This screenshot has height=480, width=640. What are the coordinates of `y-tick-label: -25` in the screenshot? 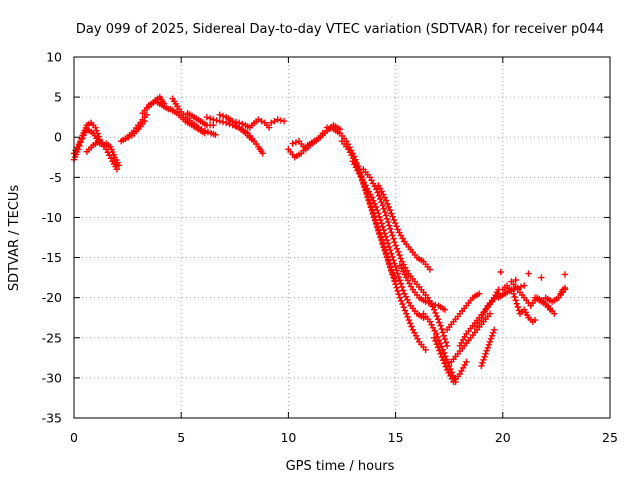 It's located at (52, 337).